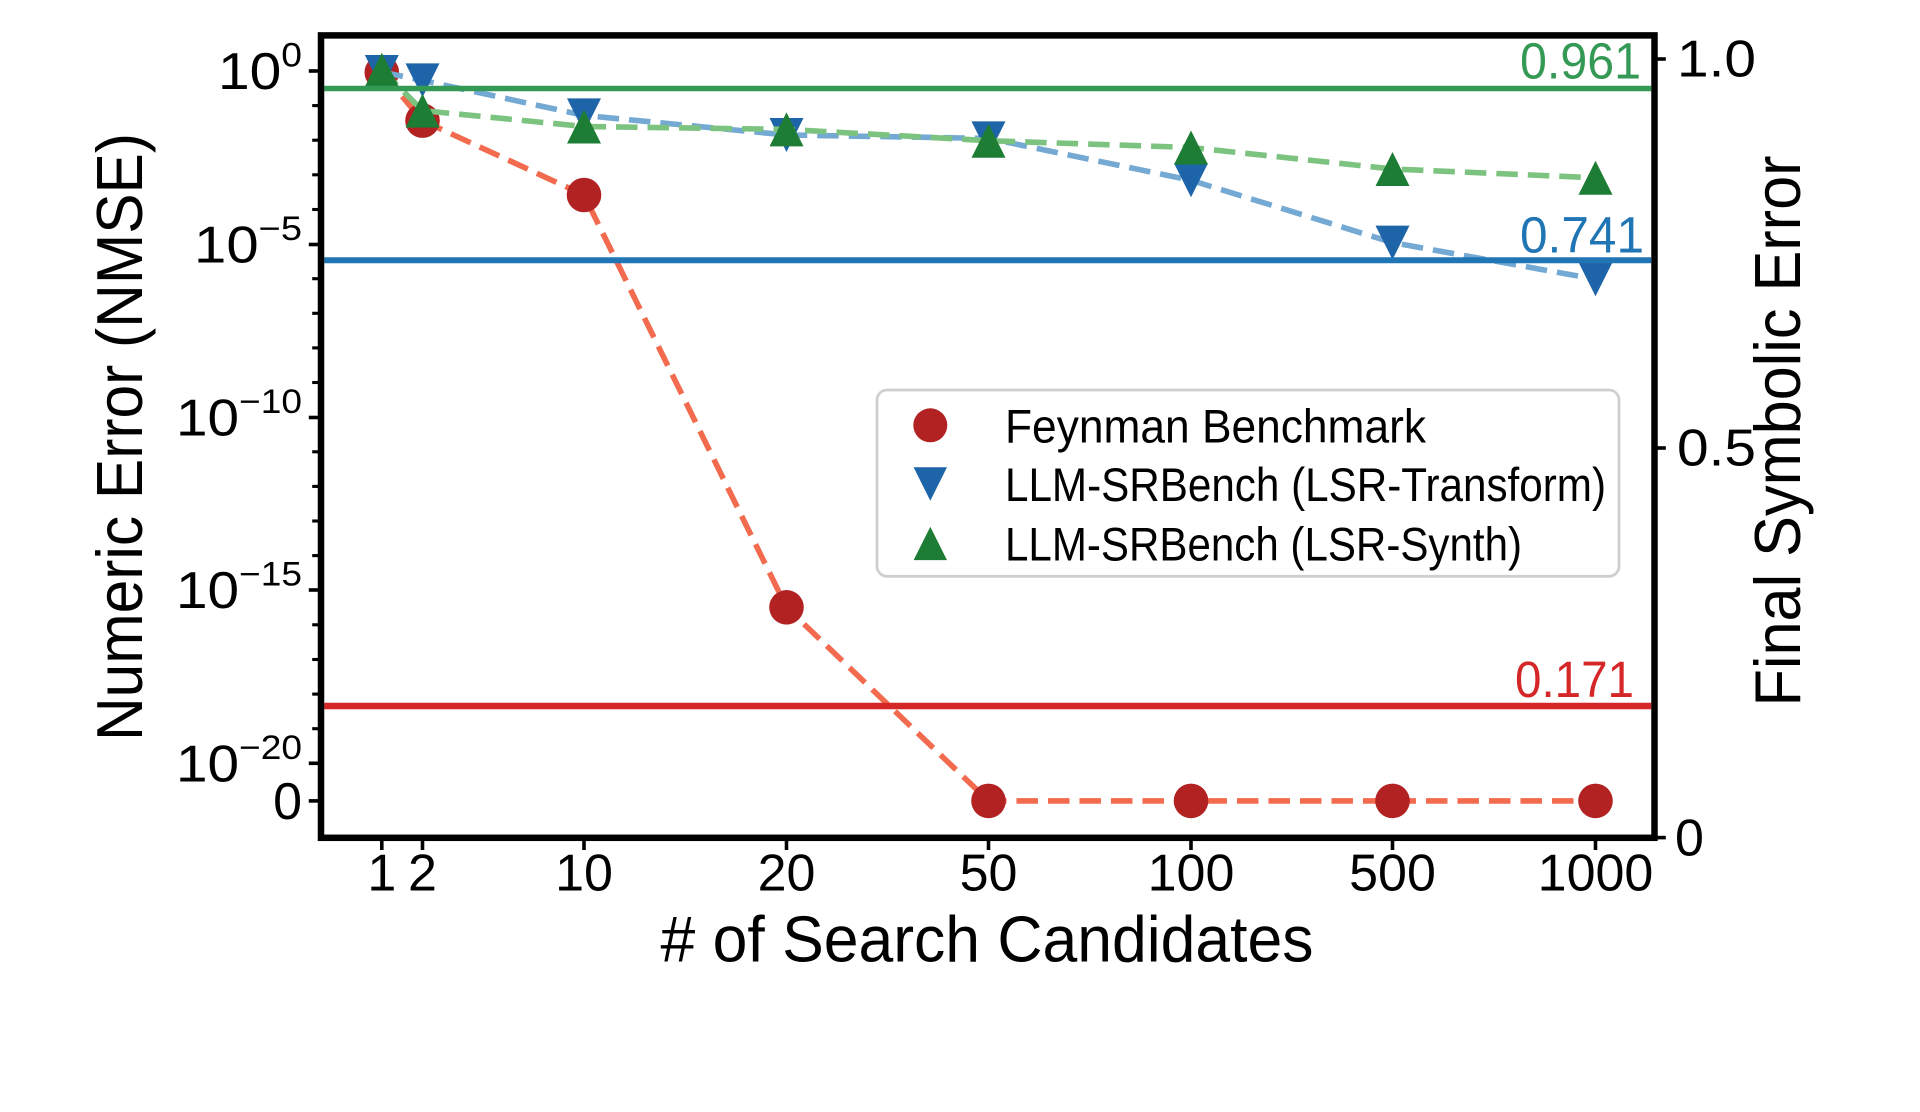 This screenshot has width=1920, height=1112. I want to click on svg-text: 10, so click(584, 874).